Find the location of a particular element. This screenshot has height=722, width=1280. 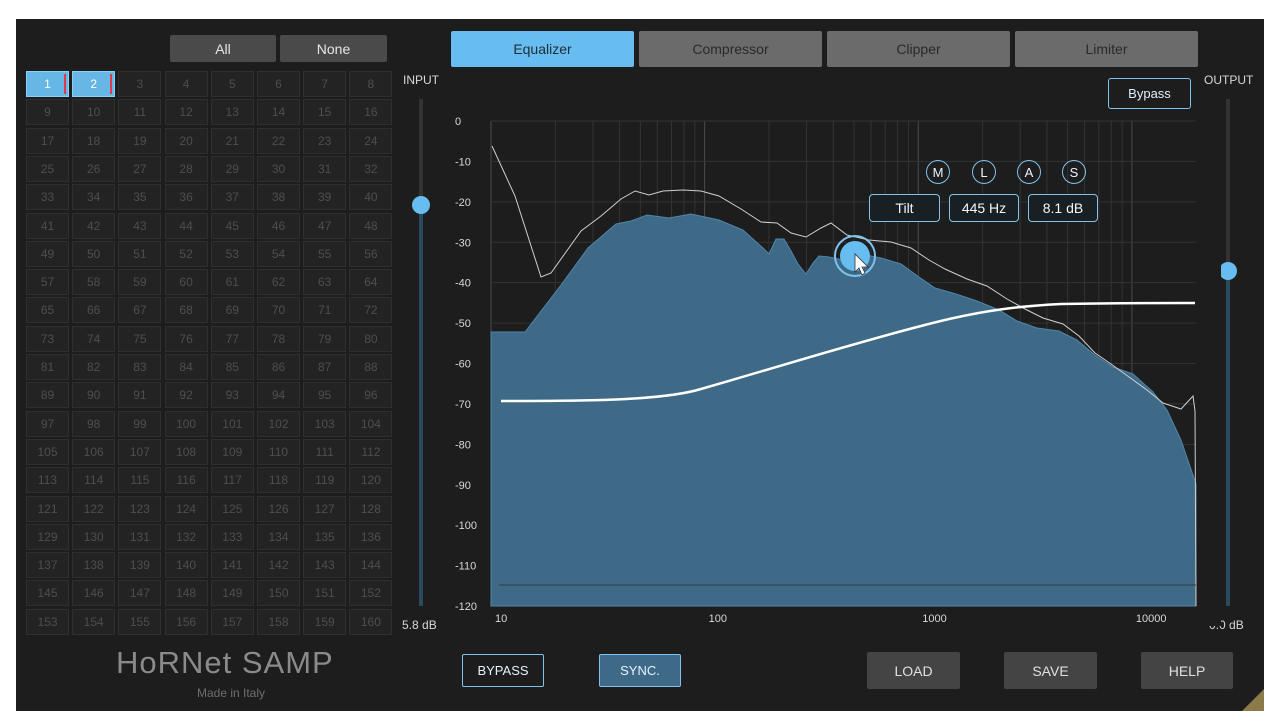

channel-button: 125 is located at coordinates (232, 508).